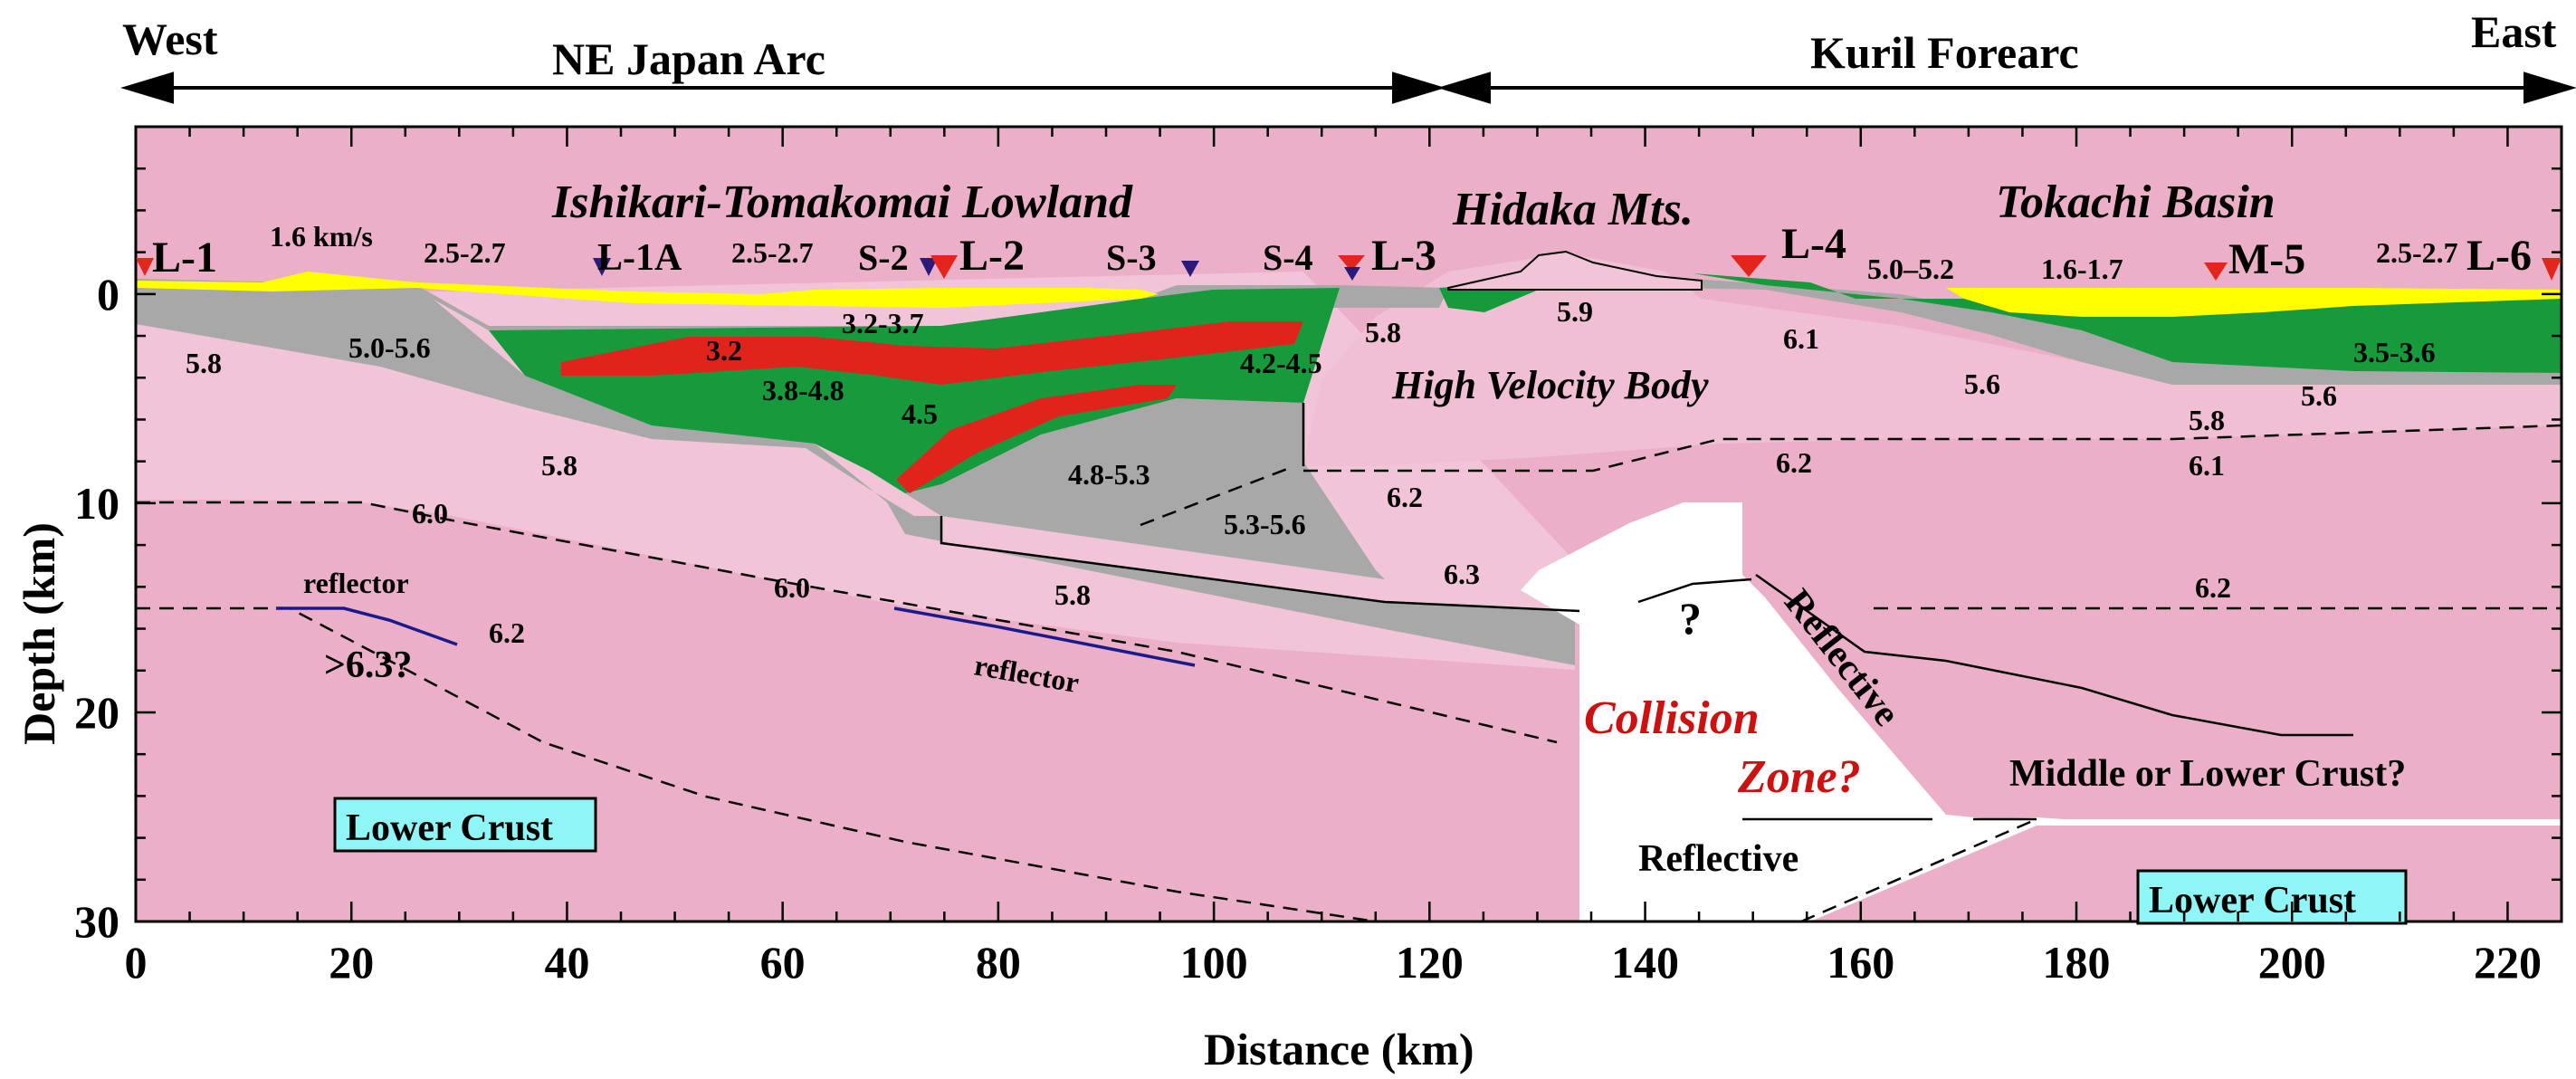 This screenshot has width=2576, height=1079. Describe the element at coordinates (2252, 901) in the screenshot. I see `lower-crust-right-label: Lower Crust` at that location.